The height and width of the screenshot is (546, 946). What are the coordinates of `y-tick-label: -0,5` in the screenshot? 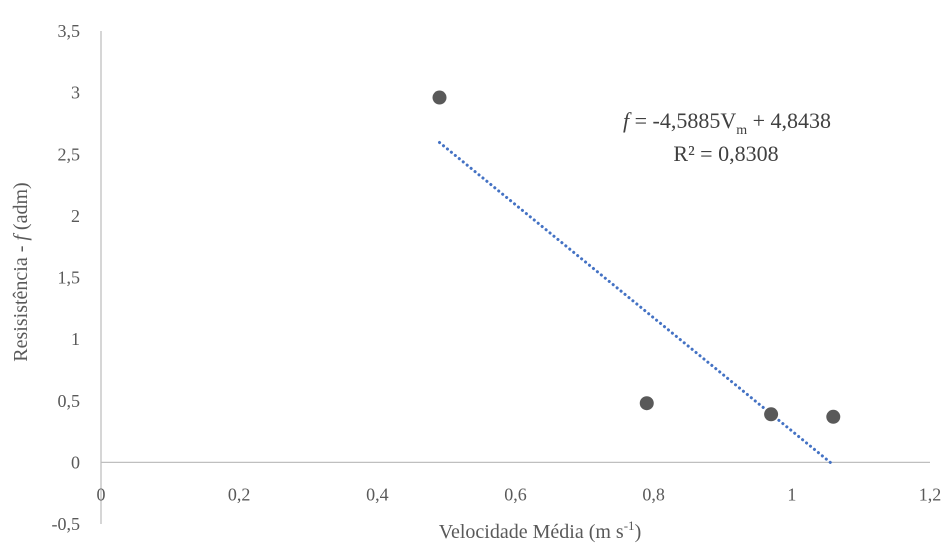 It's located at (66, 524).